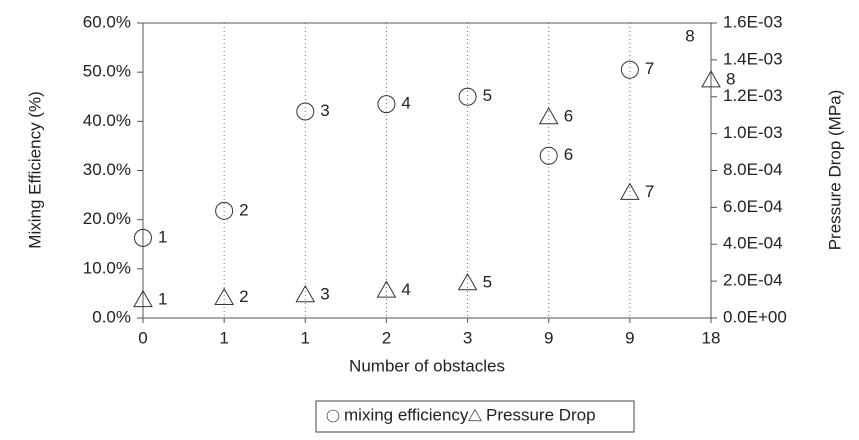  Describe the element at coordinates (107, 218) in the screenshot. I see `y-tick-label: 20.0%` at that location.